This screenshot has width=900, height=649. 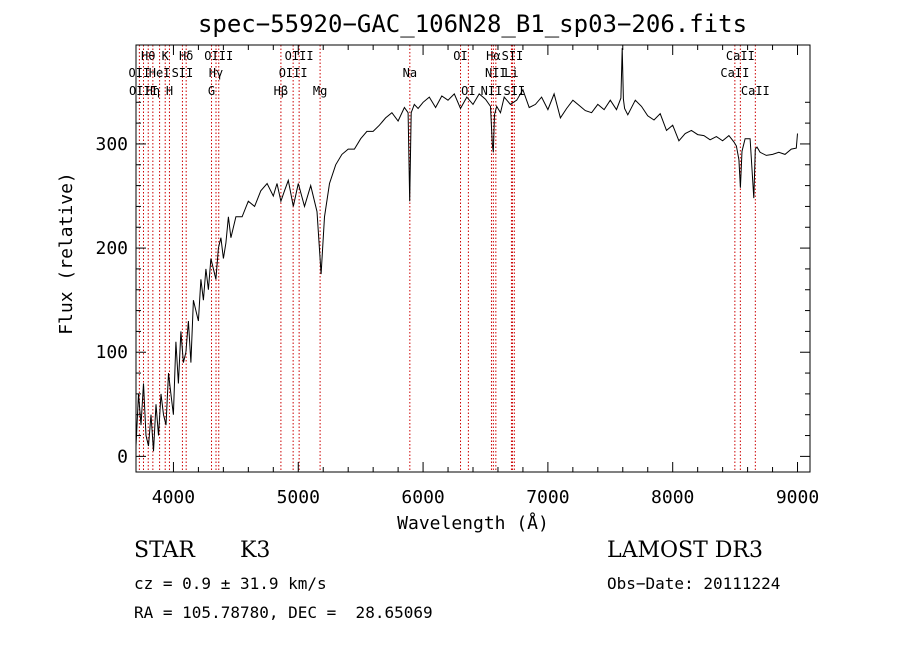 I want to click on x-tick-label: 8000, so click(x=672, y=497).